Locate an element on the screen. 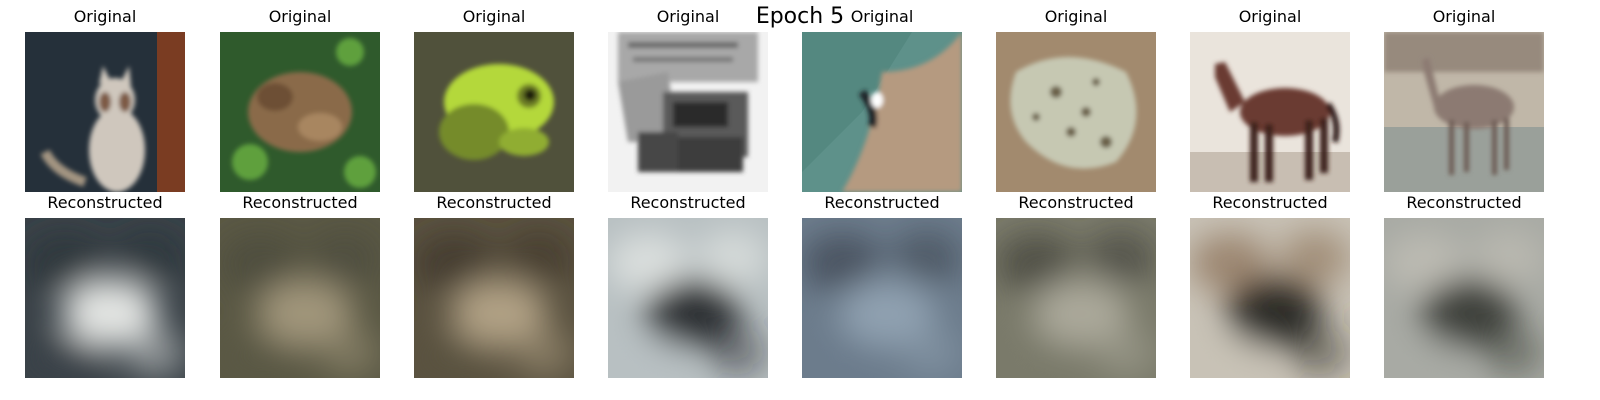  original-panel-6: Original is located at coordinates (1076, 99).